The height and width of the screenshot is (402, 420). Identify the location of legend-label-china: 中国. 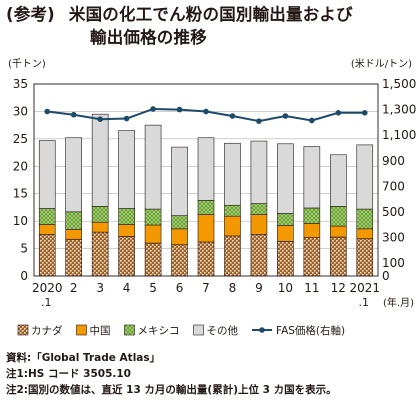
(100, 330).